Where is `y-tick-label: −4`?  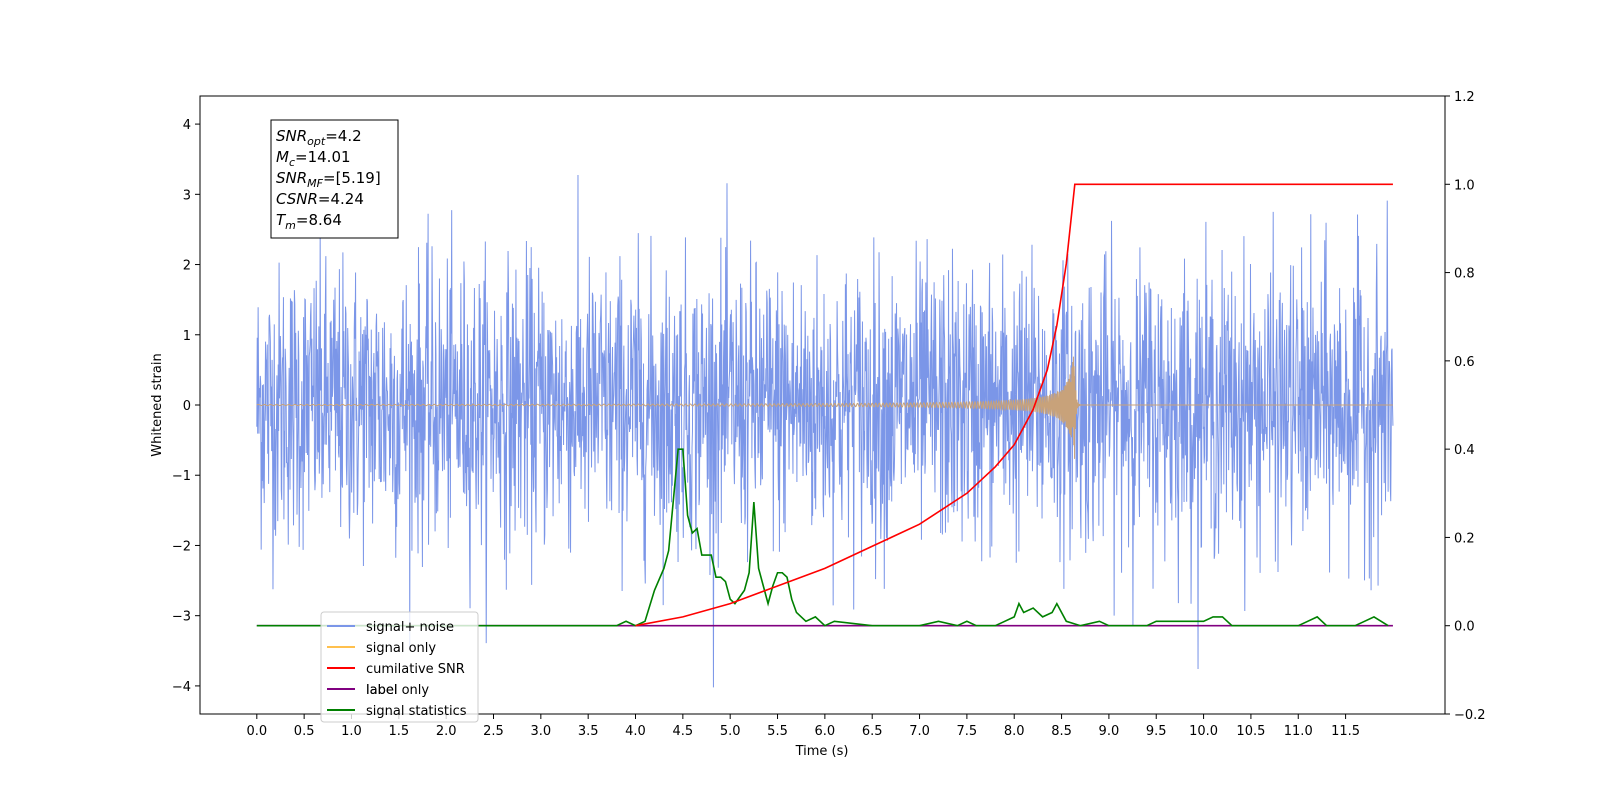
y-tick-label: −4 is located at coordinates (181, 687).